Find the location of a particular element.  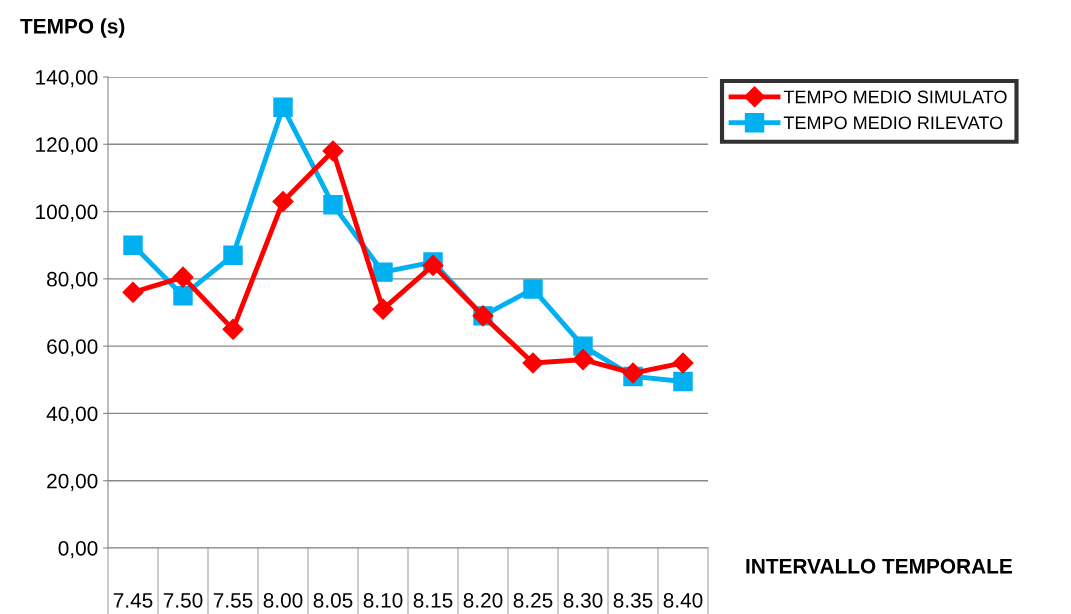

y-tick-label: 0,00 is located at coordinates (78, 550).